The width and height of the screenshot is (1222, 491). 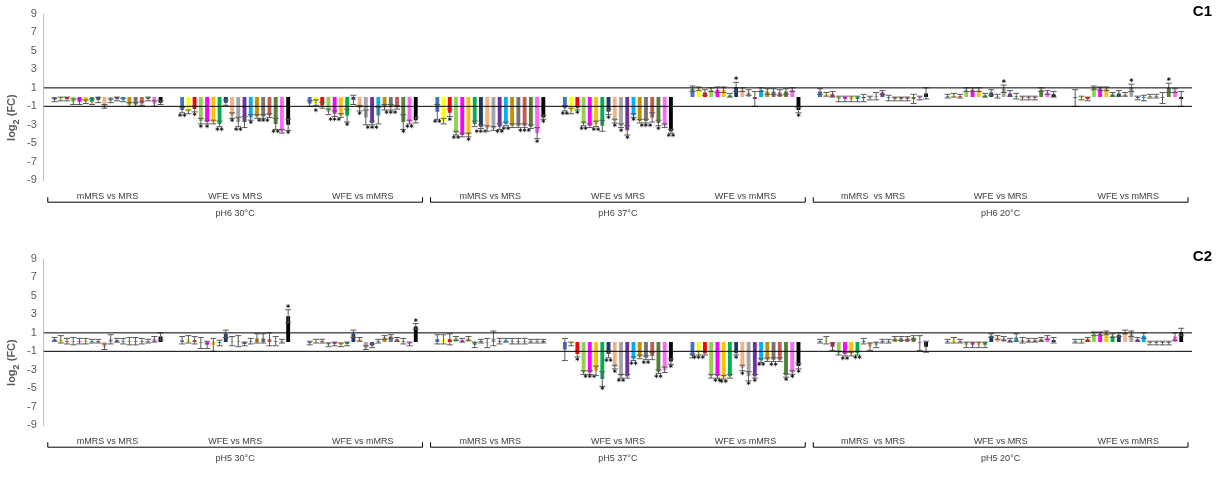 What do you see at coordinates (235, 458) in the screenshot?
I see `text: pH5 30°C` at bounding box center [235, 458].